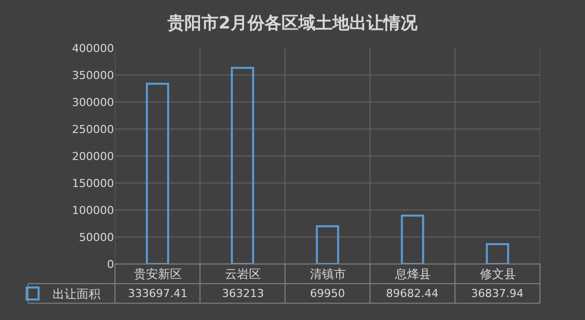 This screenshot has height=320, width=585. I want to click on y-tick-label: 200000, so click(93, 156).